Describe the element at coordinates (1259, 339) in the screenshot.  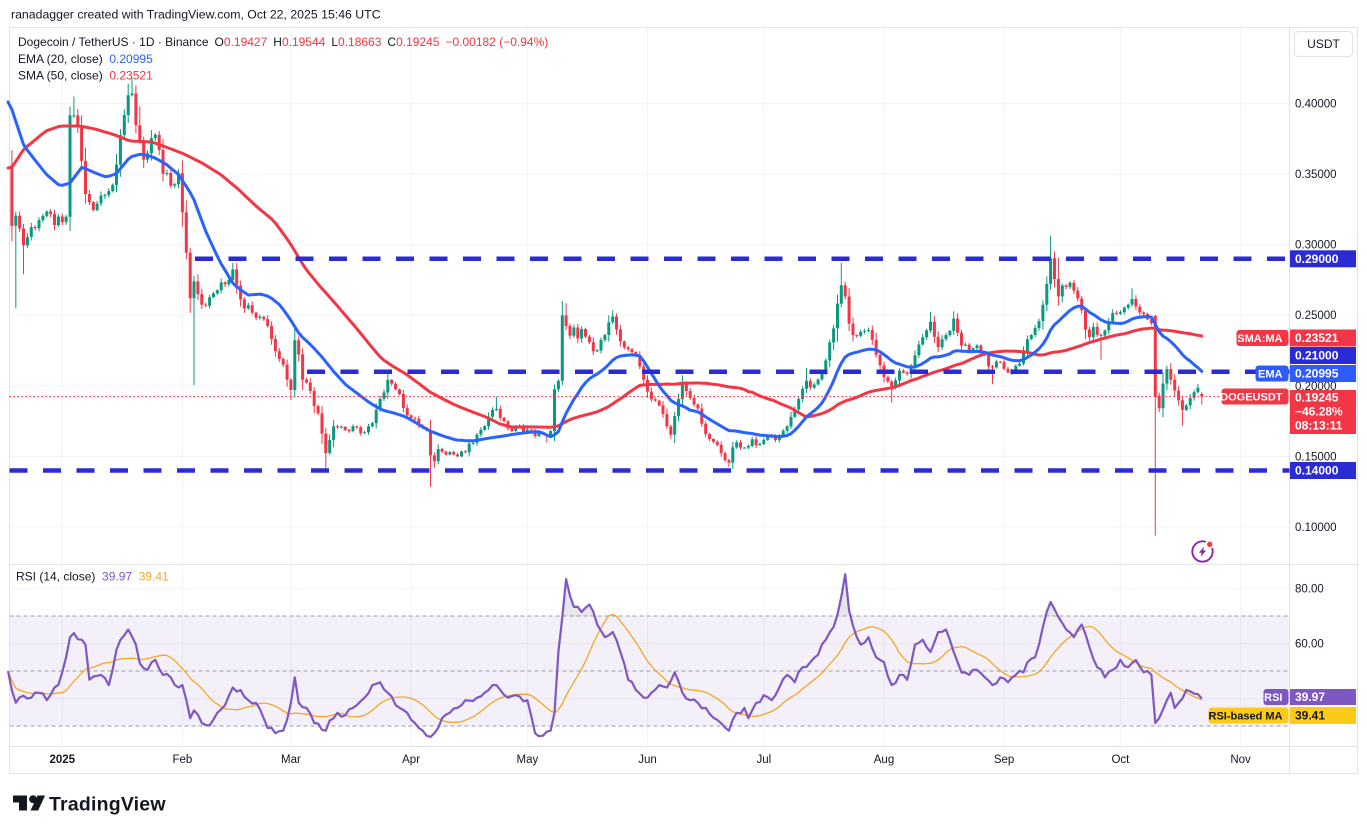
I see `svg-text: SMA:MA` at that location.